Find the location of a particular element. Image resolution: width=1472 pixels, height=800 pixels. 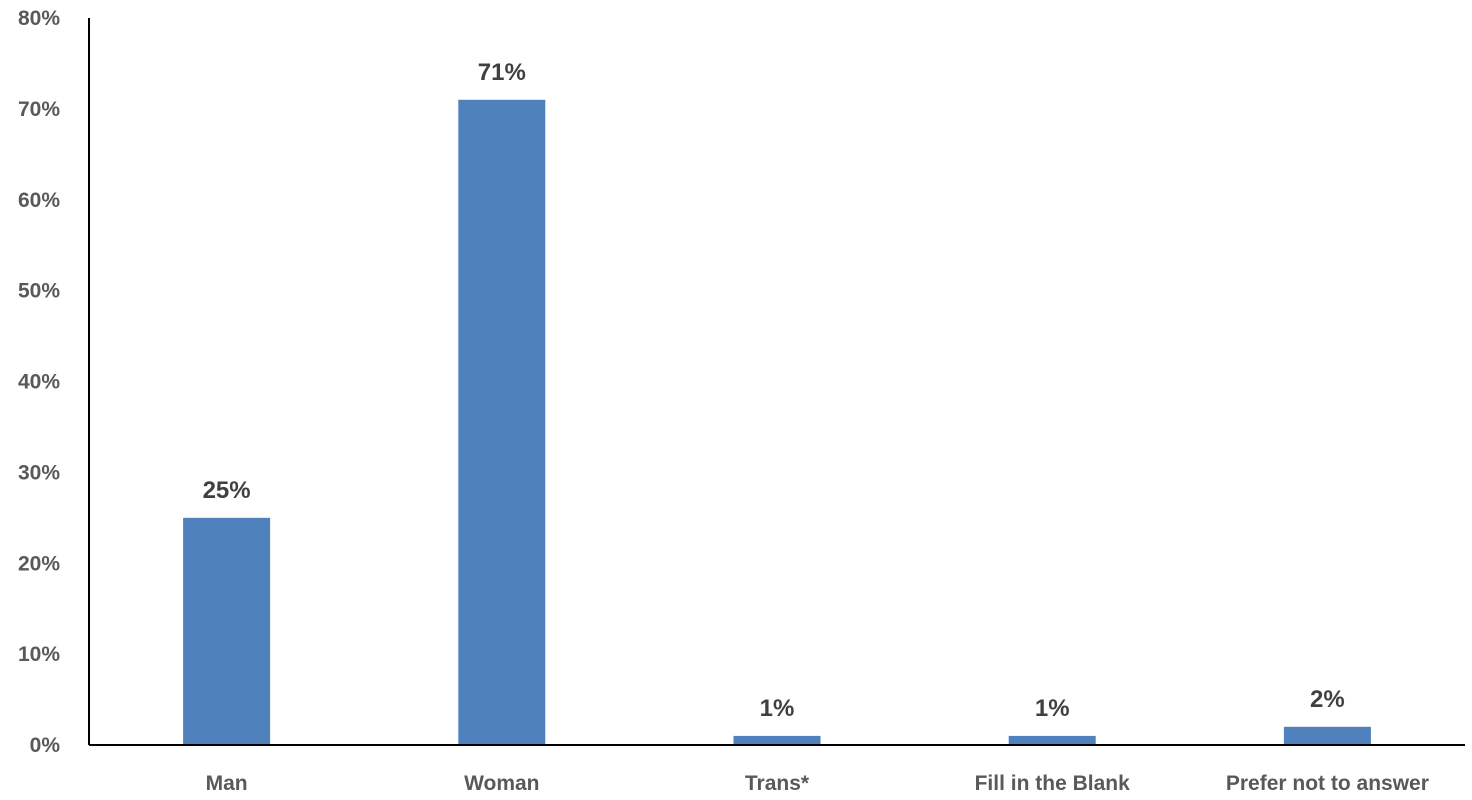

data-label: 25% is located at coordinates (227, 490).